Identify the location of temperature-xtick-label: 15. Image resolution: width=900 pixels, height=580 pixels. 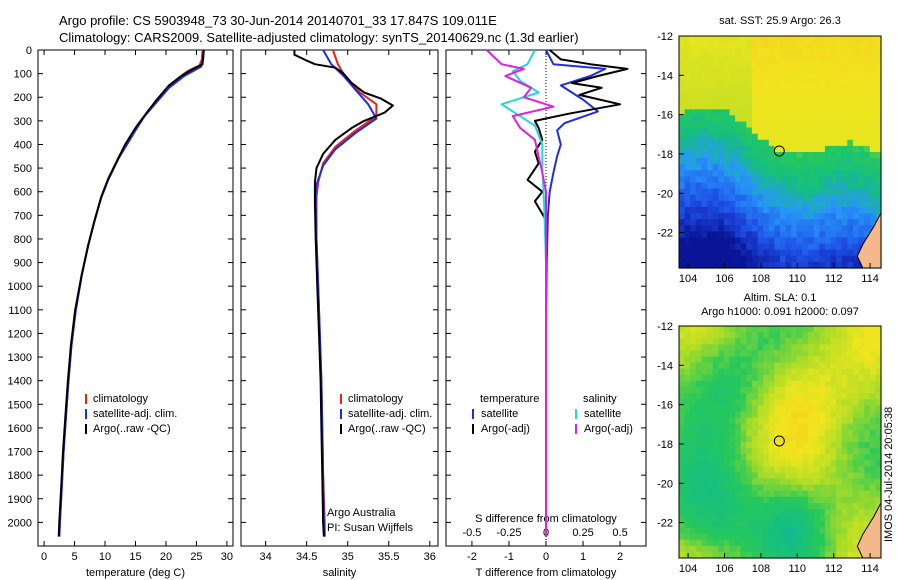
(135, 557).